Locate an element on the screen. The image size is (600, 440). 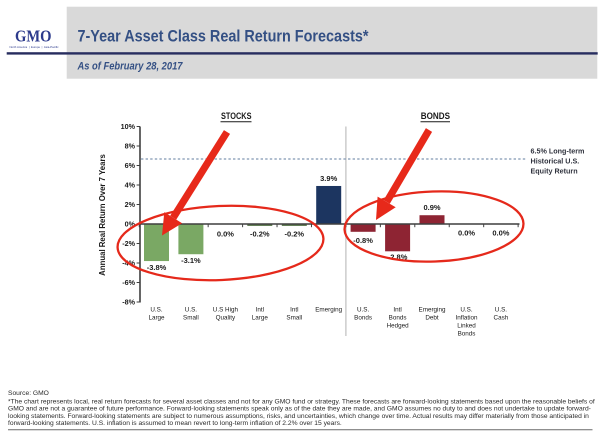
svg-text: STOCKS is located at coordinates (236, 116).